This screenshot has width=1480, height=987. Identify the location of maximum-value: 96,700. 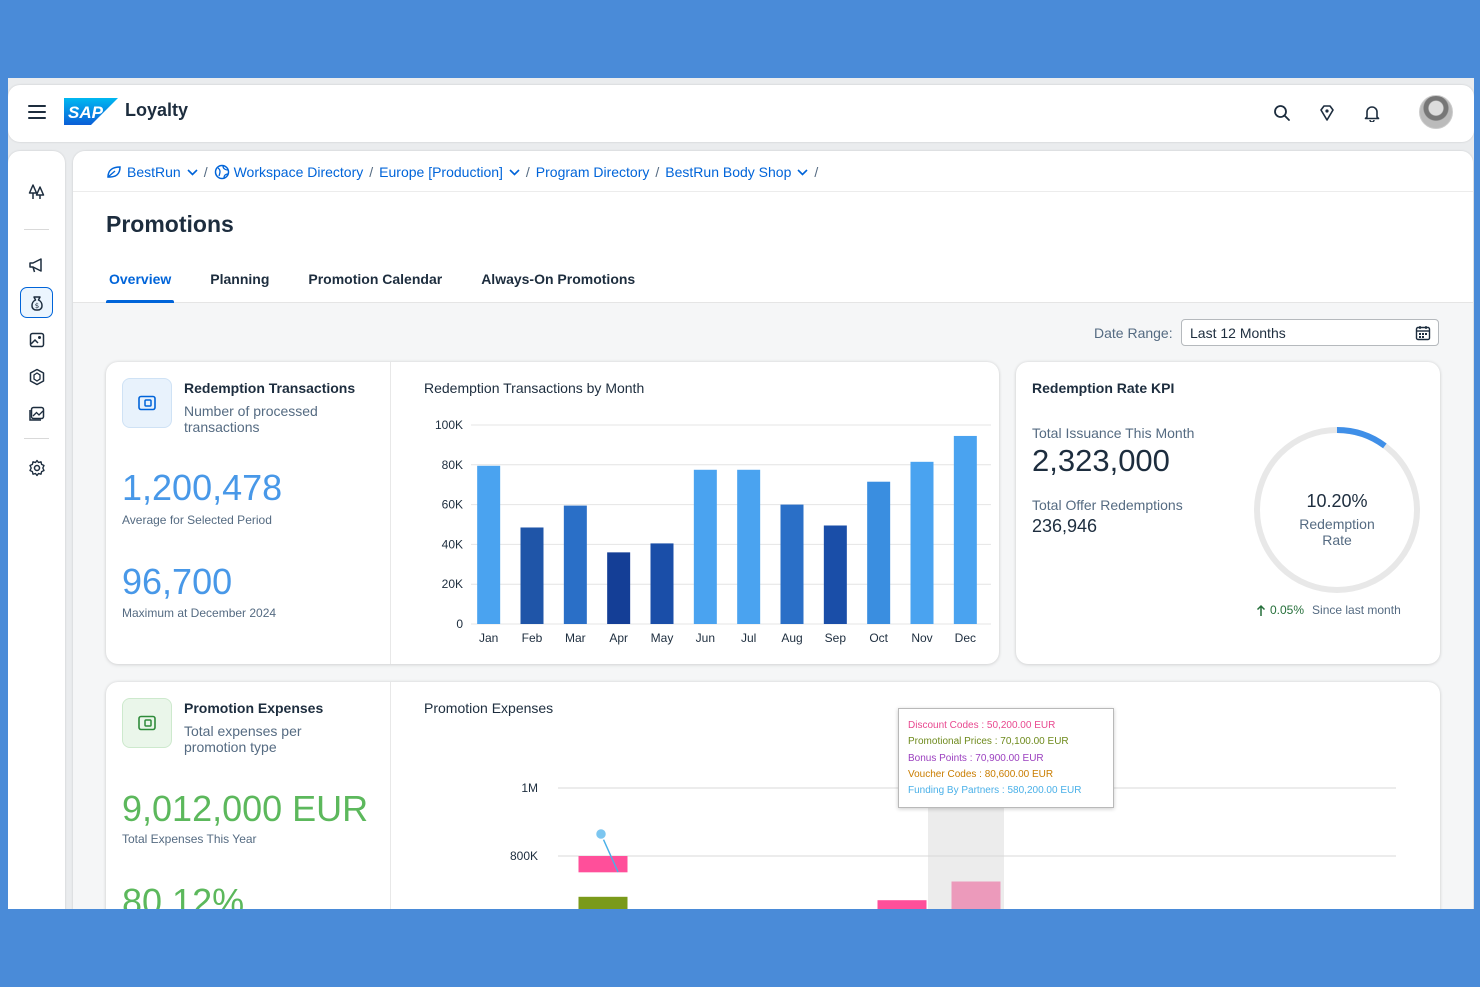
(177, 581).